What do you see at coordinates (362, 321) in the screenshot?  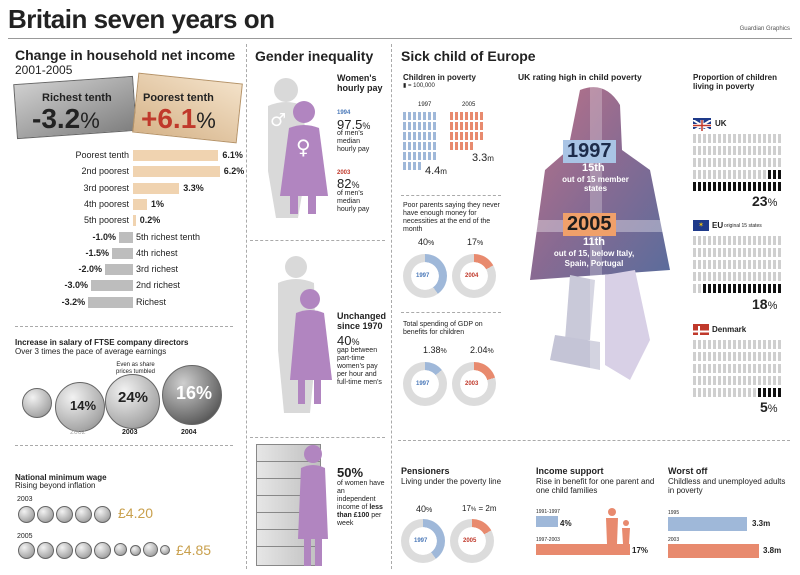 I see `gender-s2-title: Unchanged since 1970` at bounding box center [362, 321].